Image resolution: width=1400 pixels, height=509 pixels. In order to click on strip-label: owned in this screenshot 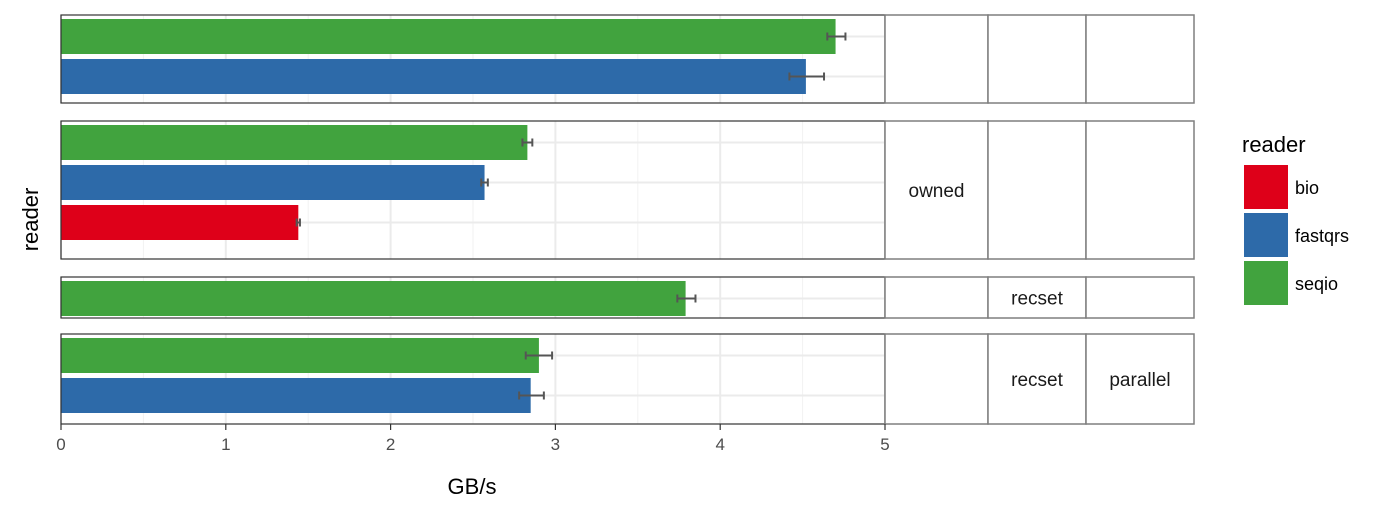, I will do `click(937, 191)`.